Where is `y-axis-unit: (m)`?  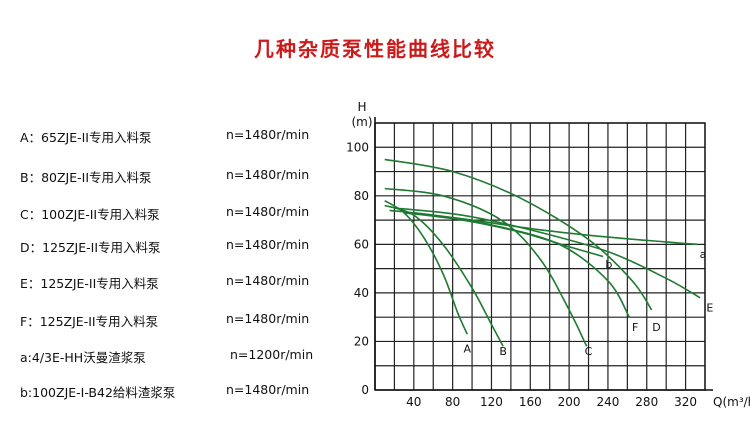
y-axis-unit: (m) is located at coordinates (361, 122).